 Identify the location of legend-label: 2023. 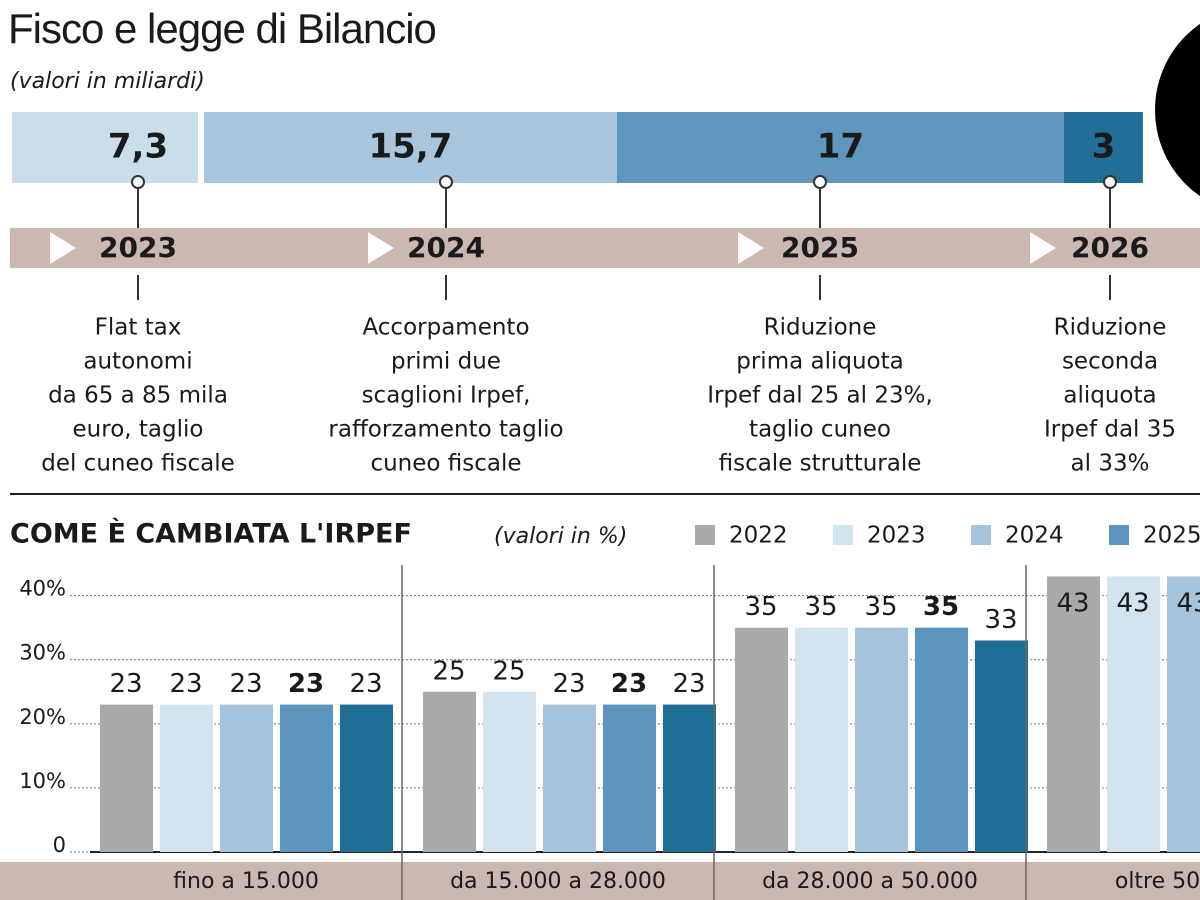
(896, 536).